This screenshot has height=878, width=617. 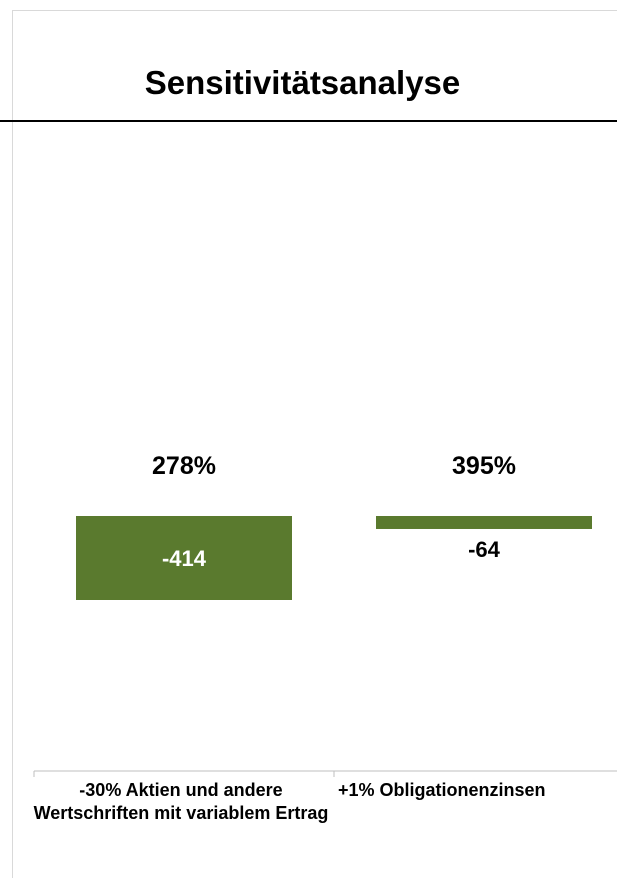 I want to click on top-label-0: 278%, so click(x=184, y=466).